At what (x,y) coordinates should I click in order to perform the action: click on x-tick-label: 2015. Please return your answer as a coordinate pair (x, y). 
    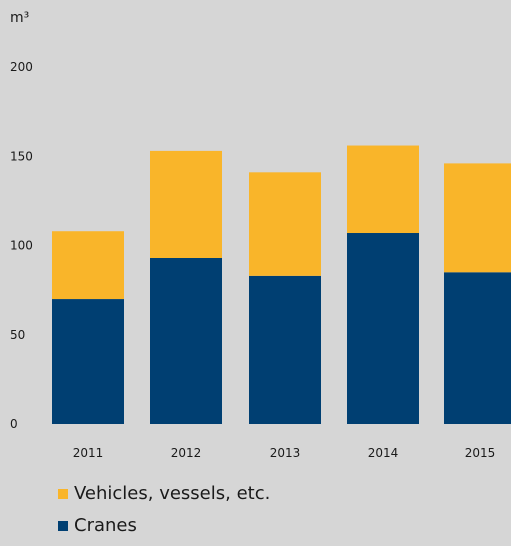
    Looking at the image, I should click on (480, 453).